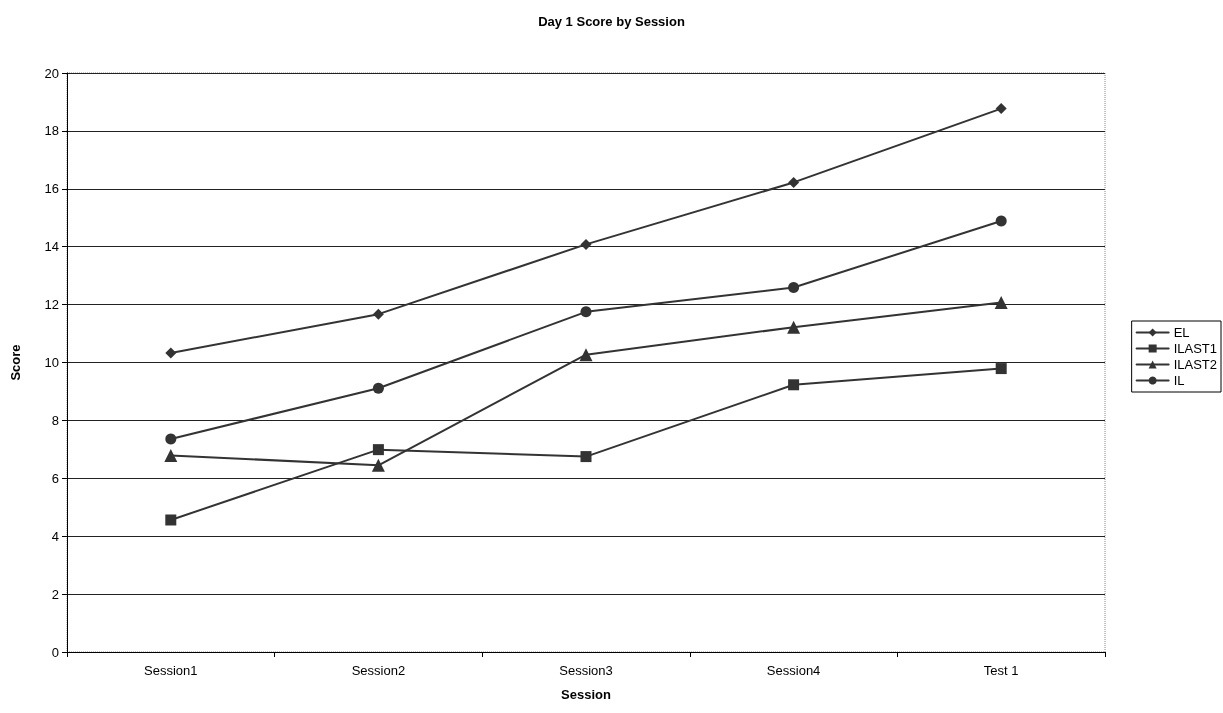 Image resolution: width=1223 pixels, height=713 pixels. I want to click on legend-label: ILAST2, so click(1195, 364).